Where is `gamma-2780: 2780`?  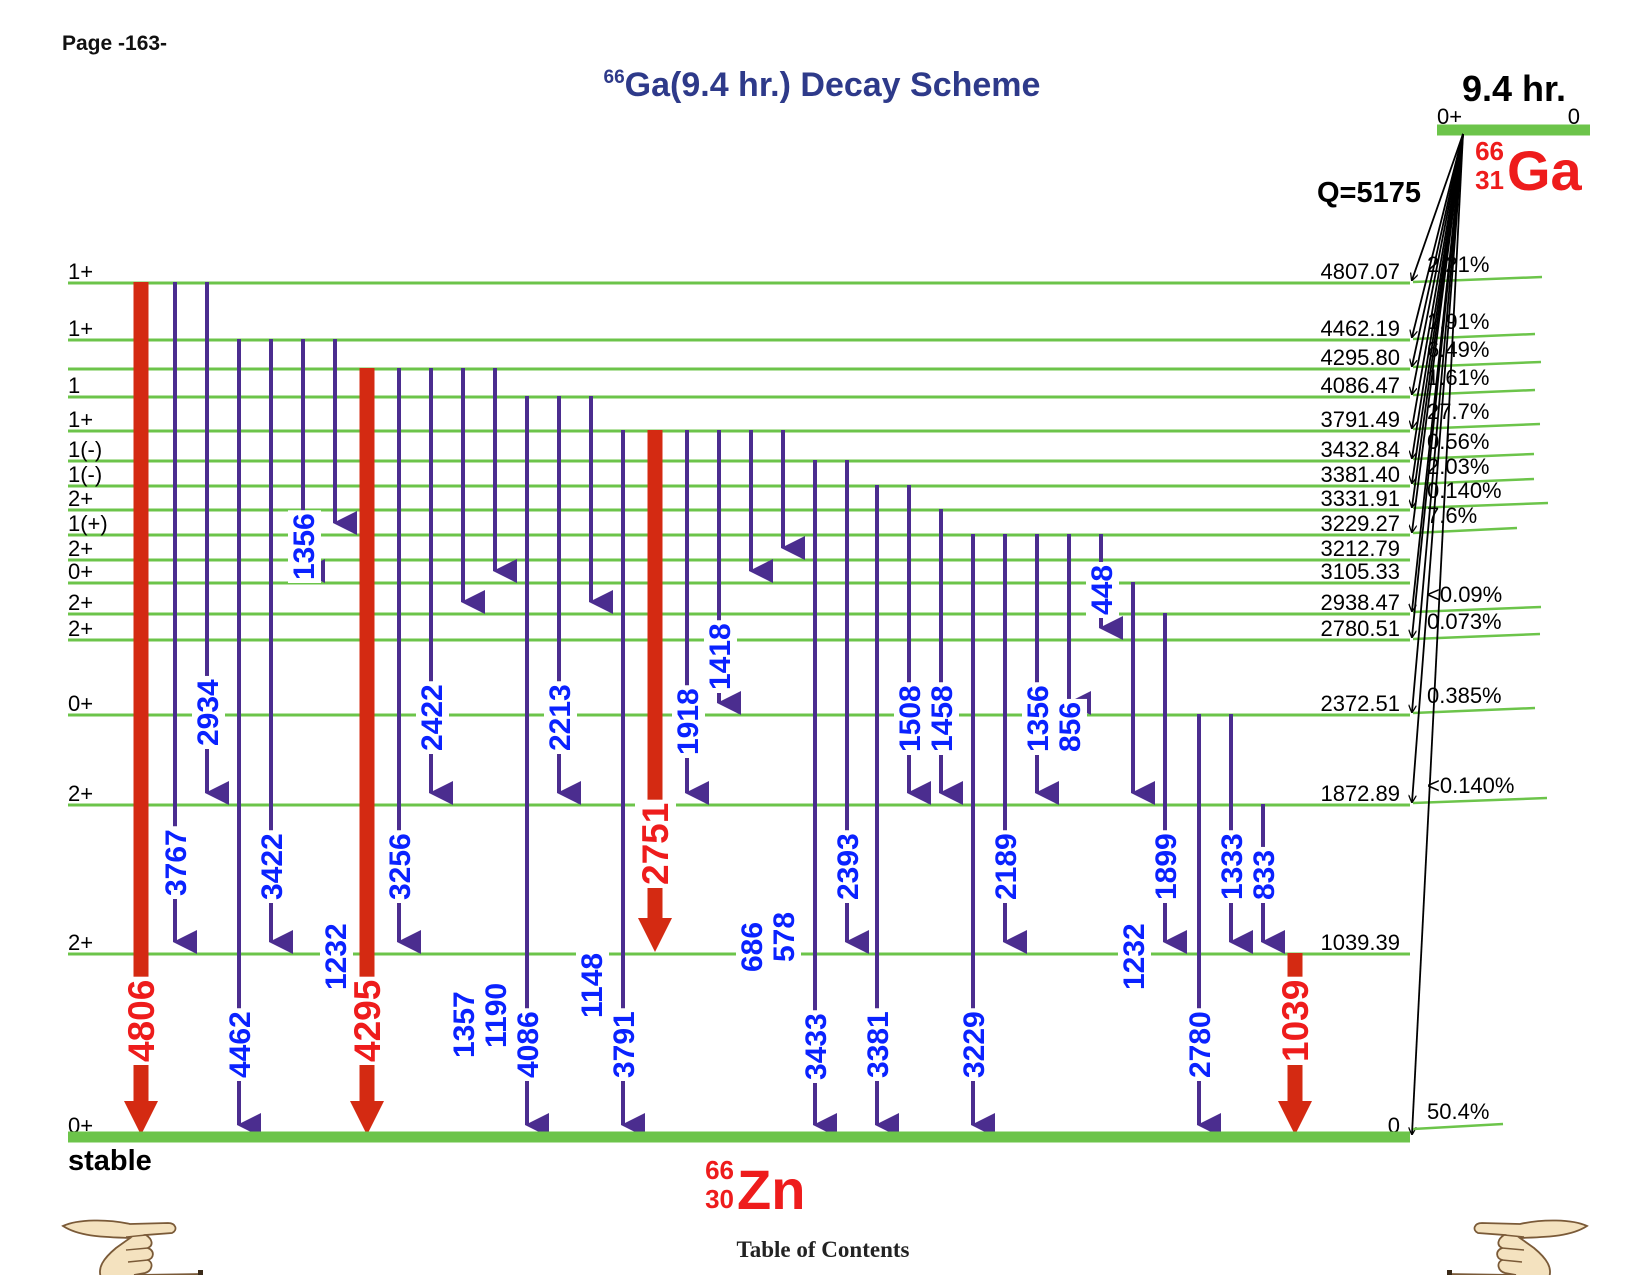 gamma-2780: 2780 is located at coordinates (1202, 925).